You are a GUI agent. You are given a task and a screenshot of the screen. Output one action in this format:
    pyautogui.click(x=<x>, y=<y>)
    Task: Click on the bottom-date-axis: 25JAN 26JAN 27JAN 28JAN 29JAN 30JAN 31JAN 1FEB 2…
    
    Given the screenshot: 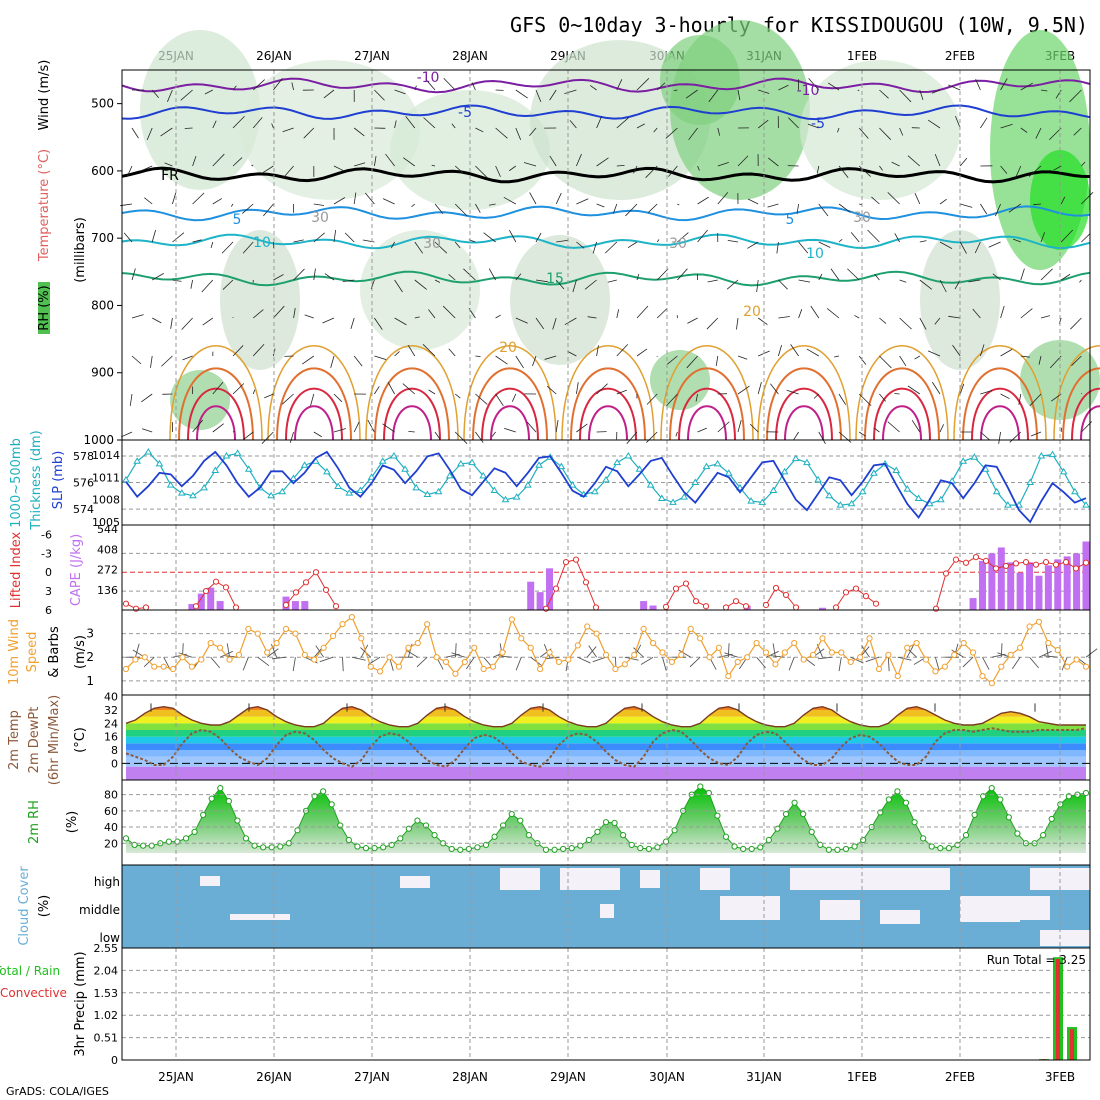 What is the action you would take?
    pyautogui.click(x=616, y=1077)
    